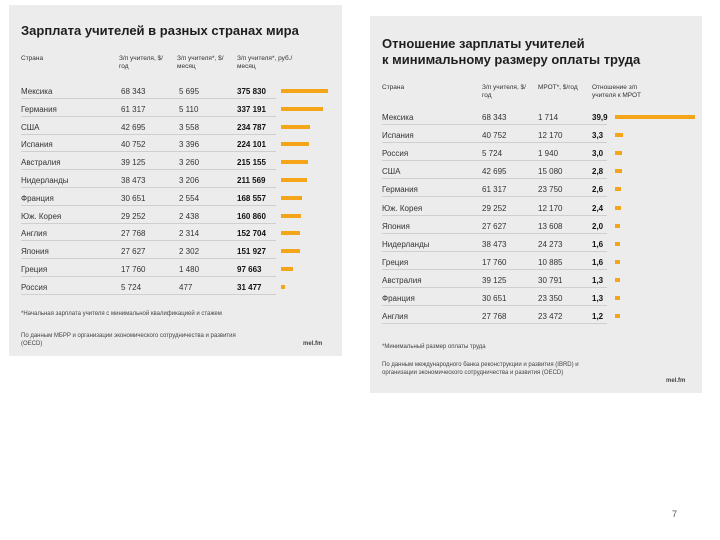 This screenshot has height=540, width=720. What do you see at coordinates (189, 269) in the screenshot?
I see `salary-month-cell: 1 480` at bounding box center [189, 269].